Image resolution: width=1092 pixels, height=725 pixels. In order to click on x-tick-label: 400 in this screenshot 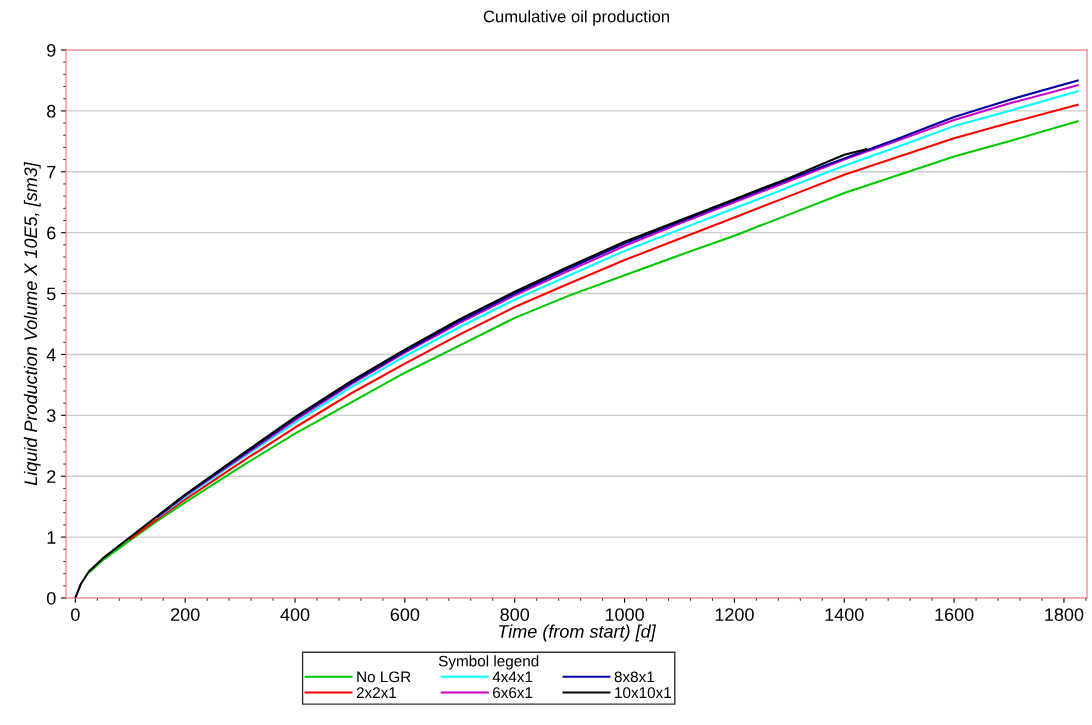, I will do `click(295, 614)`.